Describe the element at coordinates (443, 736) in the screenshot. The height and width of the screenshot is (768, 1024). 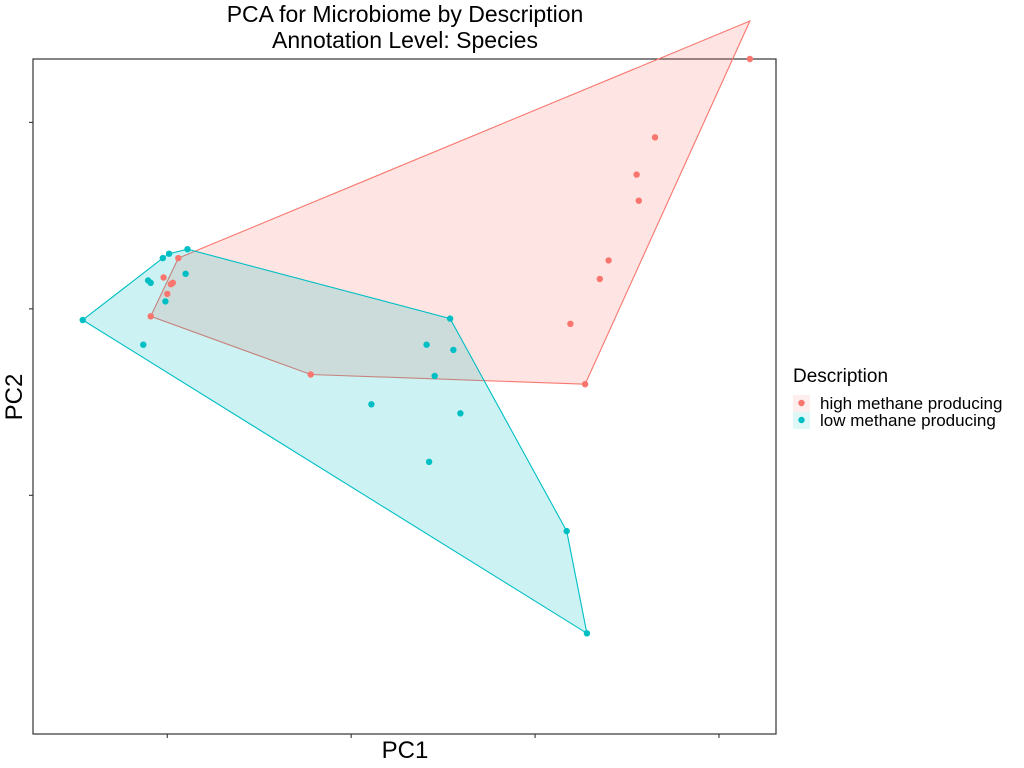
I see `x-axis-ticks` at that location.